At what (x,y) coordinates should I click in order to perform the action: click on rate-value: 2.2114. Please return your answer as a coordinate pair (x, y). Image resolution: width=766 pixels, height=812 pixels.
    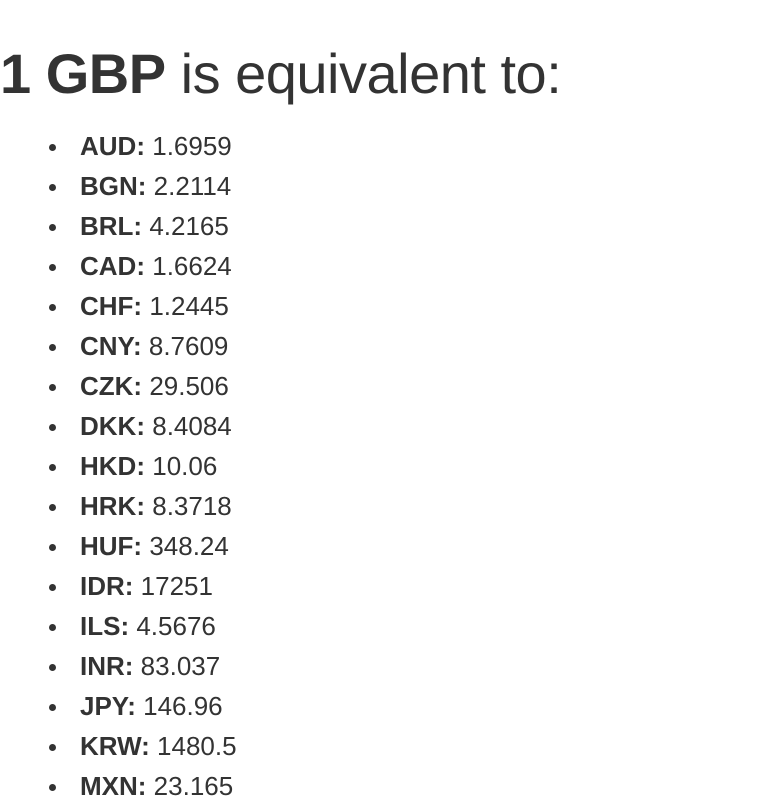
    Looking at the image, I should click on (192, 186).